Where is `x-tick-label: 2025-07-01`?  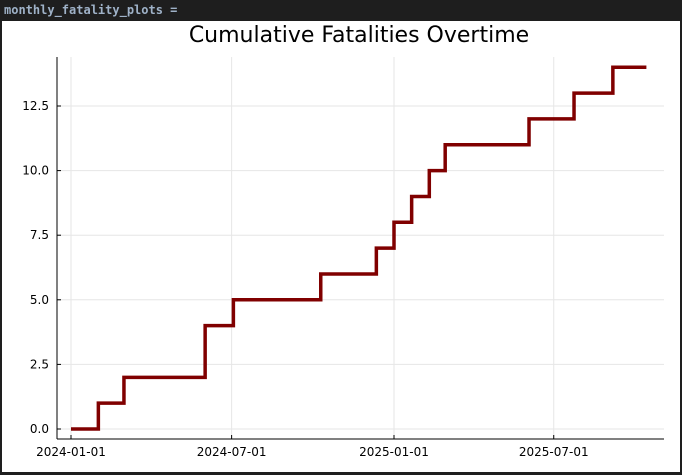 x-tick-label: 2025-07-01 is located at coordinates (554, 452).